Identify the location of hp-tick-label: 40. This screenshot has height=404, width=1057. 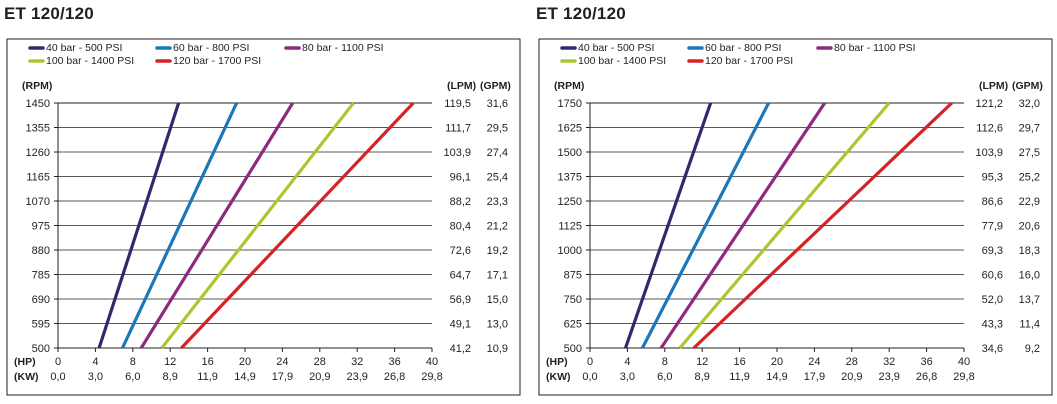
(964, 362).